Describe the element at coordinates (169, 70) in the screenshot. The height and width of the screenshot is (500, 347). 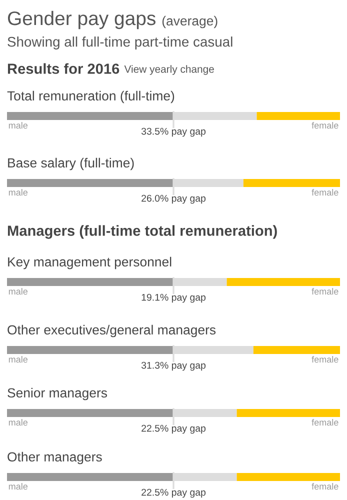
I see `text: View yearly change` at that location.